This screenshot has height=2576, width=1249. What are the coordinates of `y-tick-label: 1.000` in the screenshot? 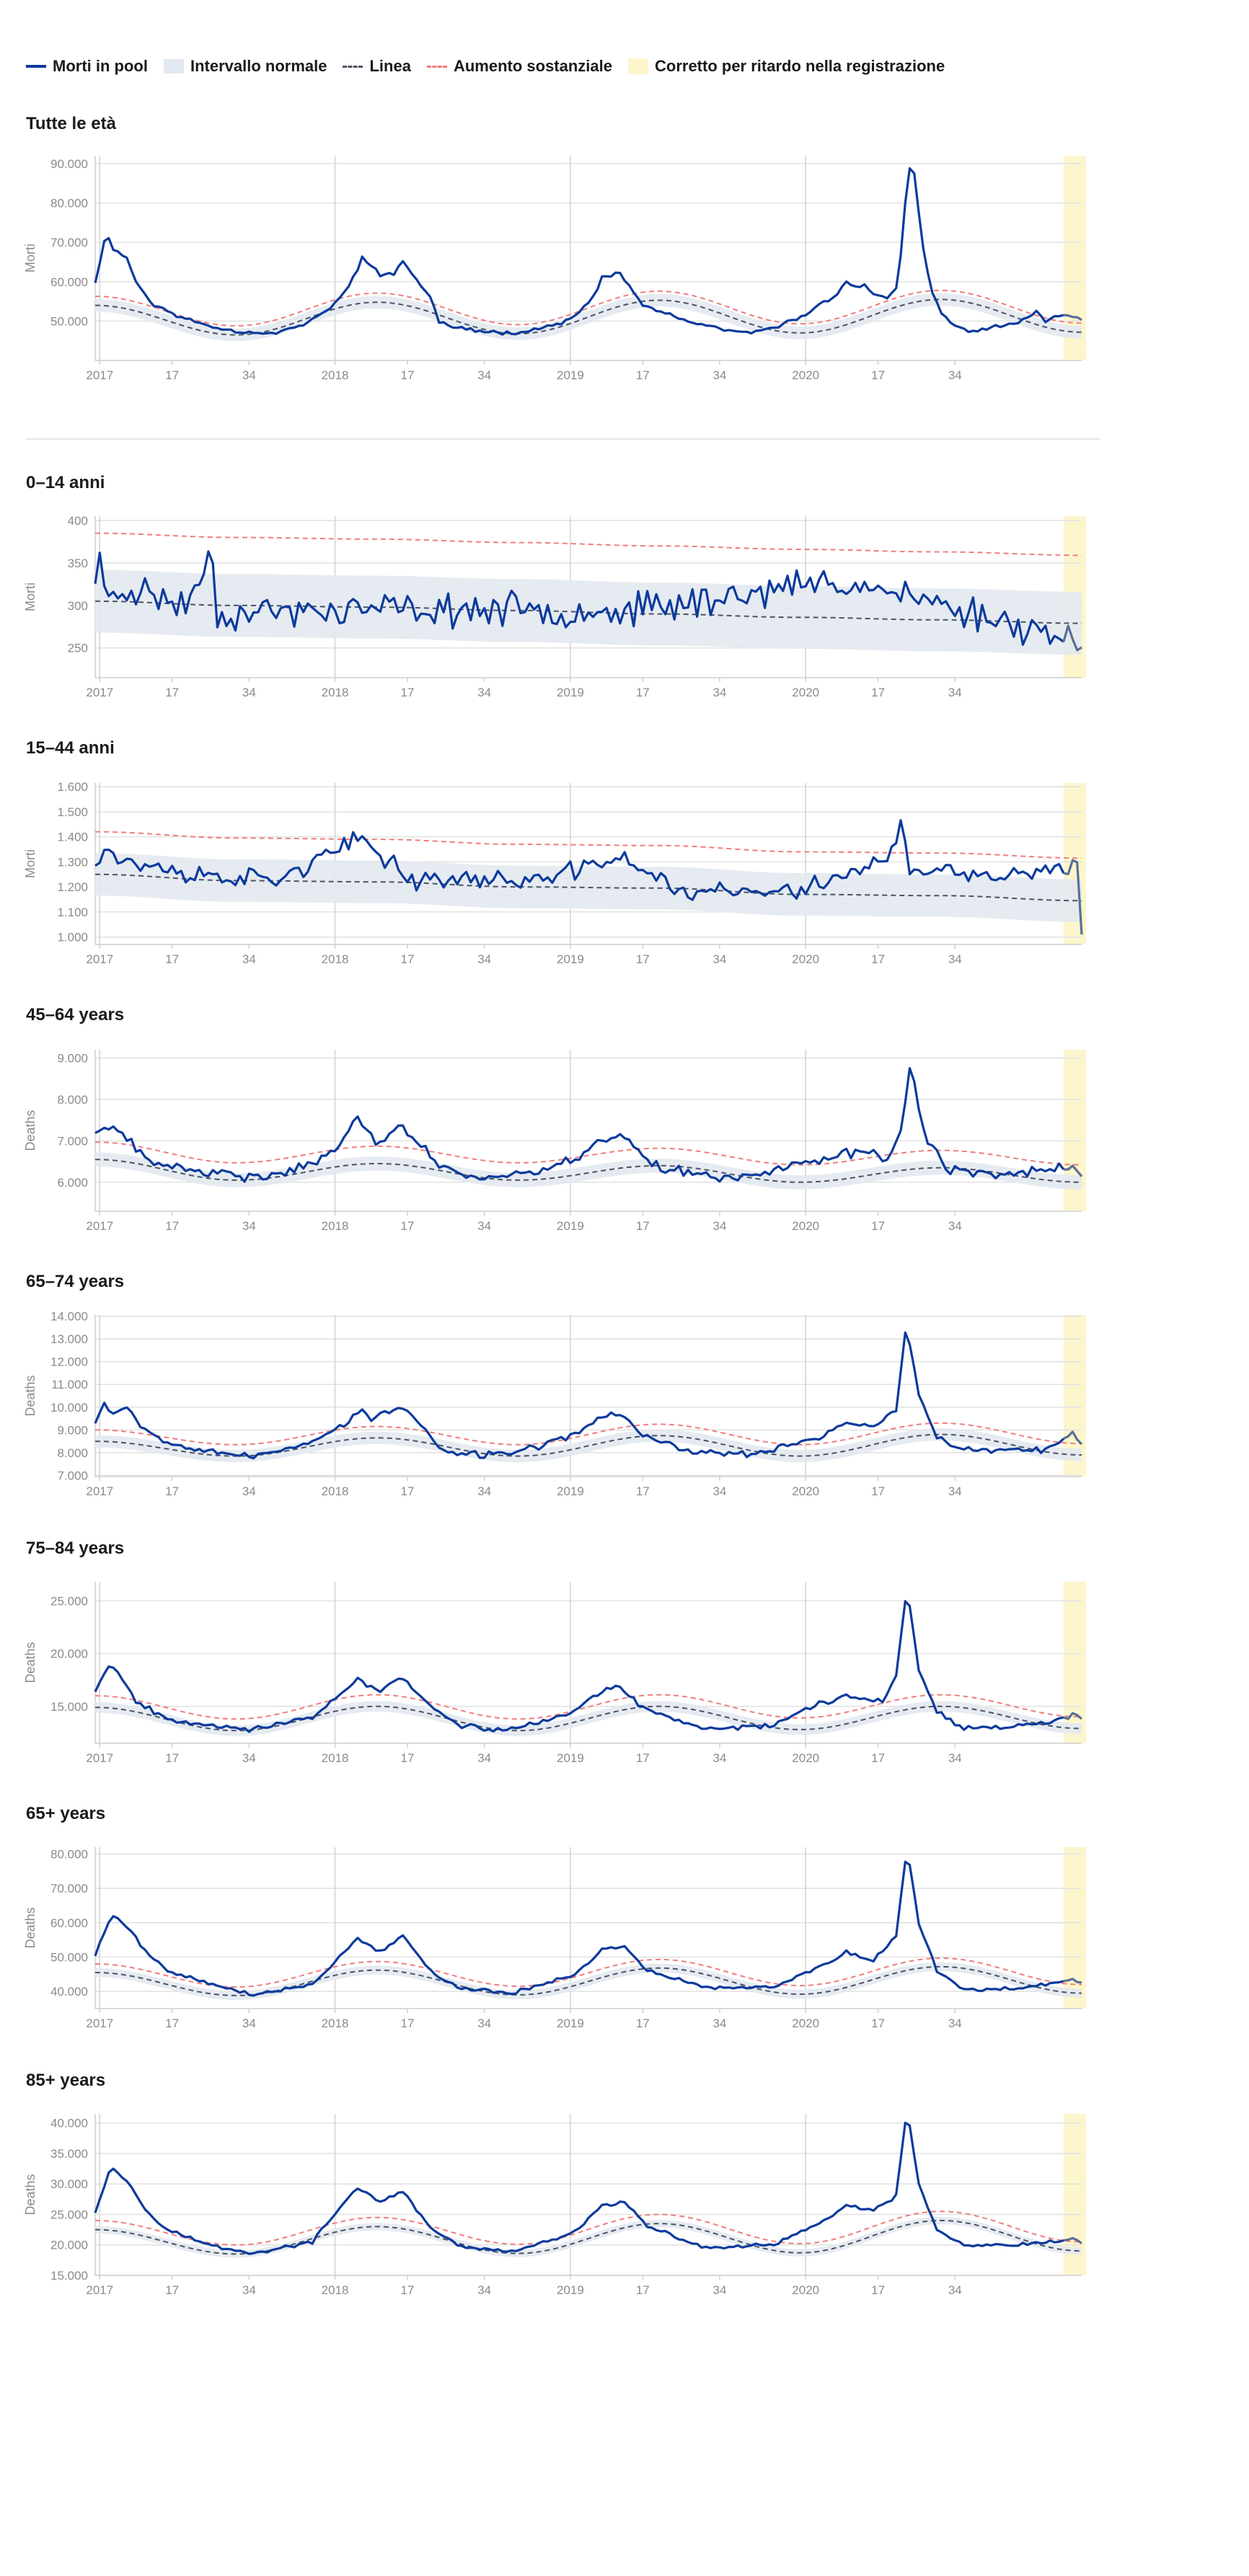 It's located at (72, 937).